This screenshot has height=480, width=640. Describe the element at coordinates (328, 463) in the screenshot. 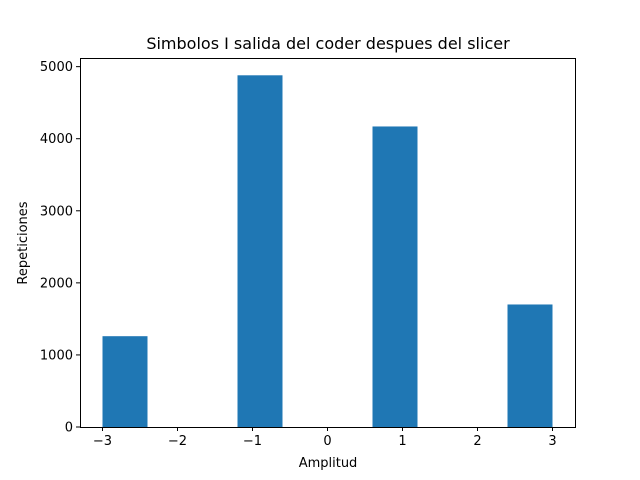

I see `x-axis-label: Amplitud` at that location.